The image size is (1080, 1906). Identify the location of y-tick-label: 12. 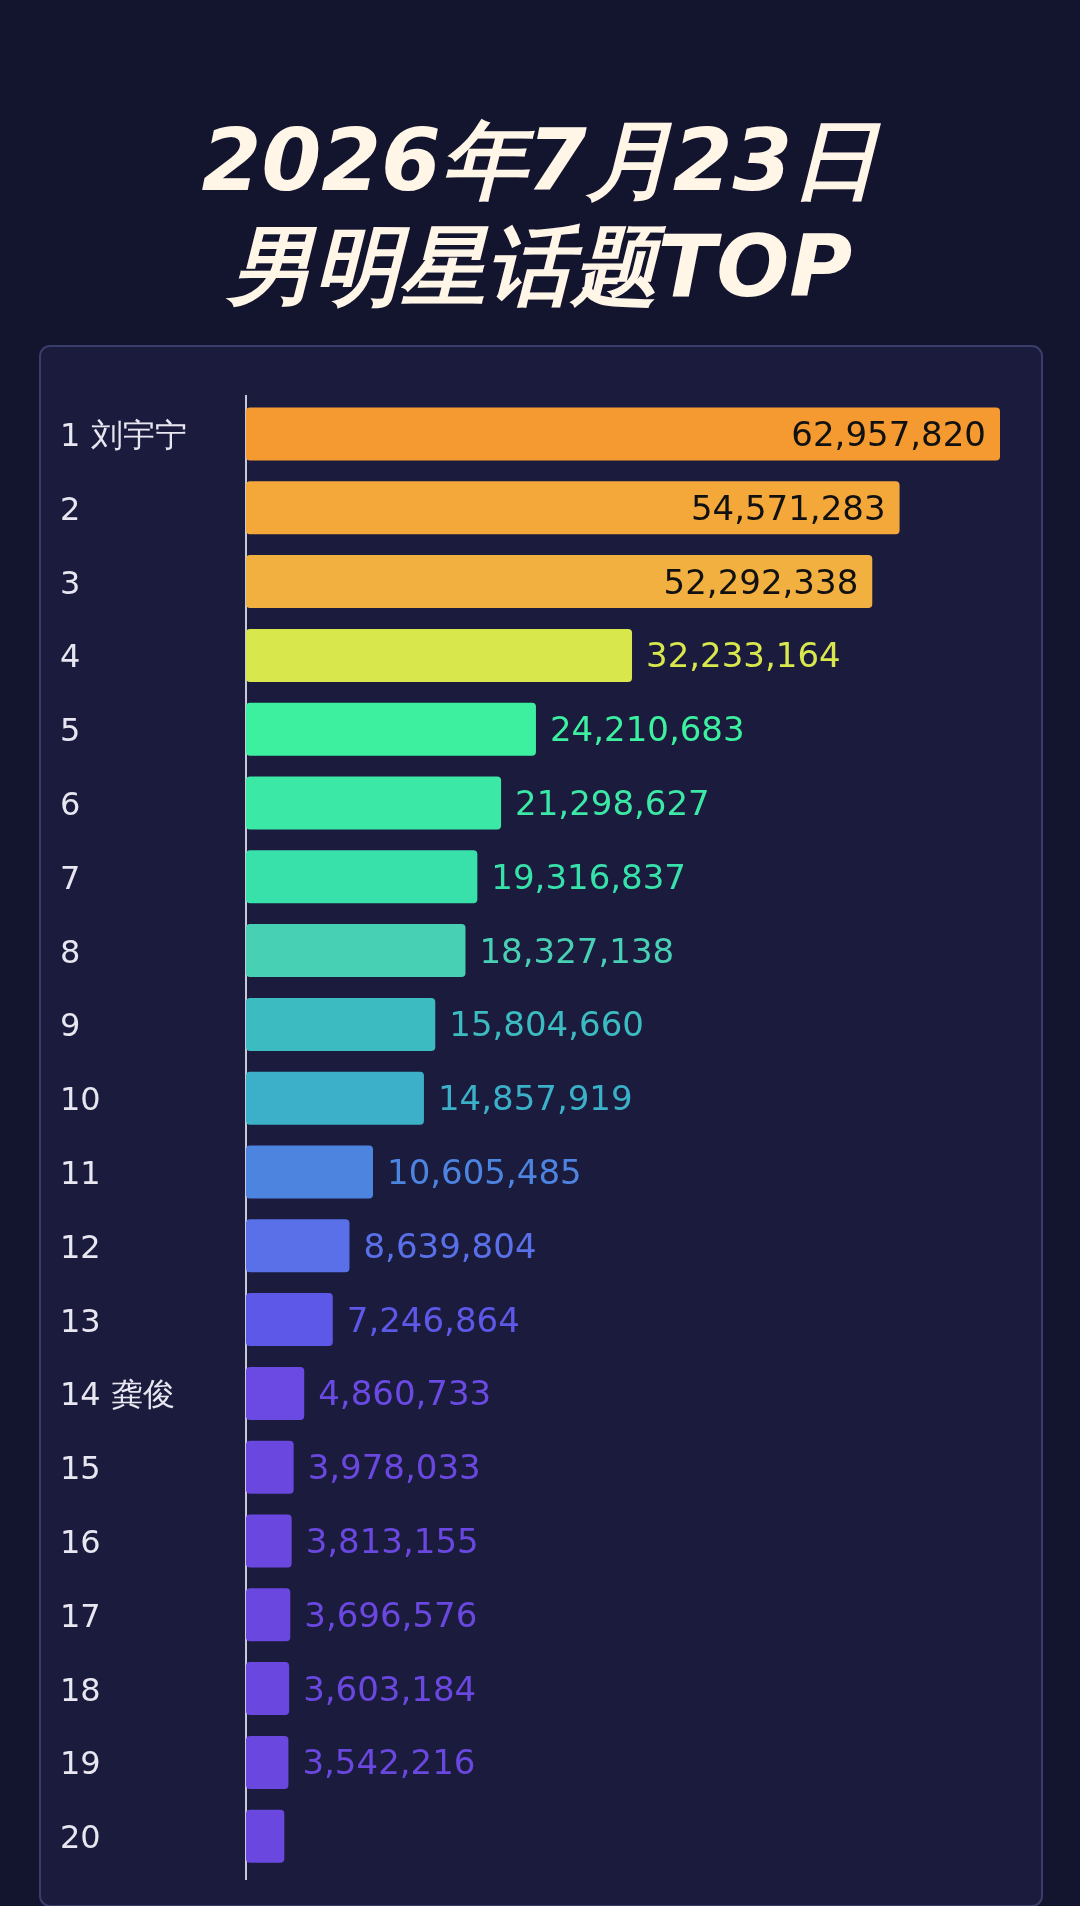
(80, 1246).